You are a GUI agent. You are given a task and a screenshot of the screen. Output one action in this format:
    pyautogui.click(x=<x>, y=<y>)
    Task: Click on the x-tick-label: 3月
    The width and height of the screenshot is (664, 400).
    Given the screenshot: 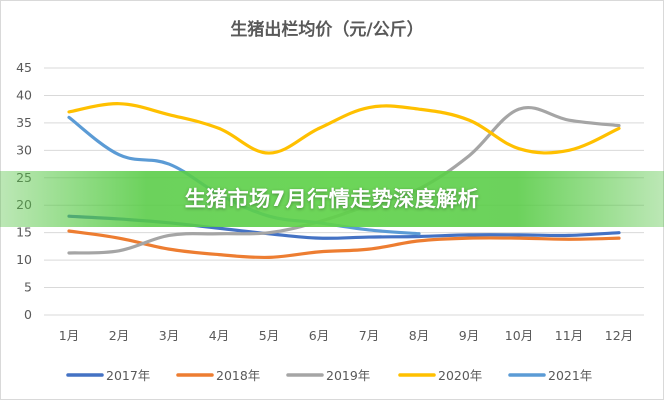 What is the action you would take?
    pyautogui.click(x=169, y=335)
    